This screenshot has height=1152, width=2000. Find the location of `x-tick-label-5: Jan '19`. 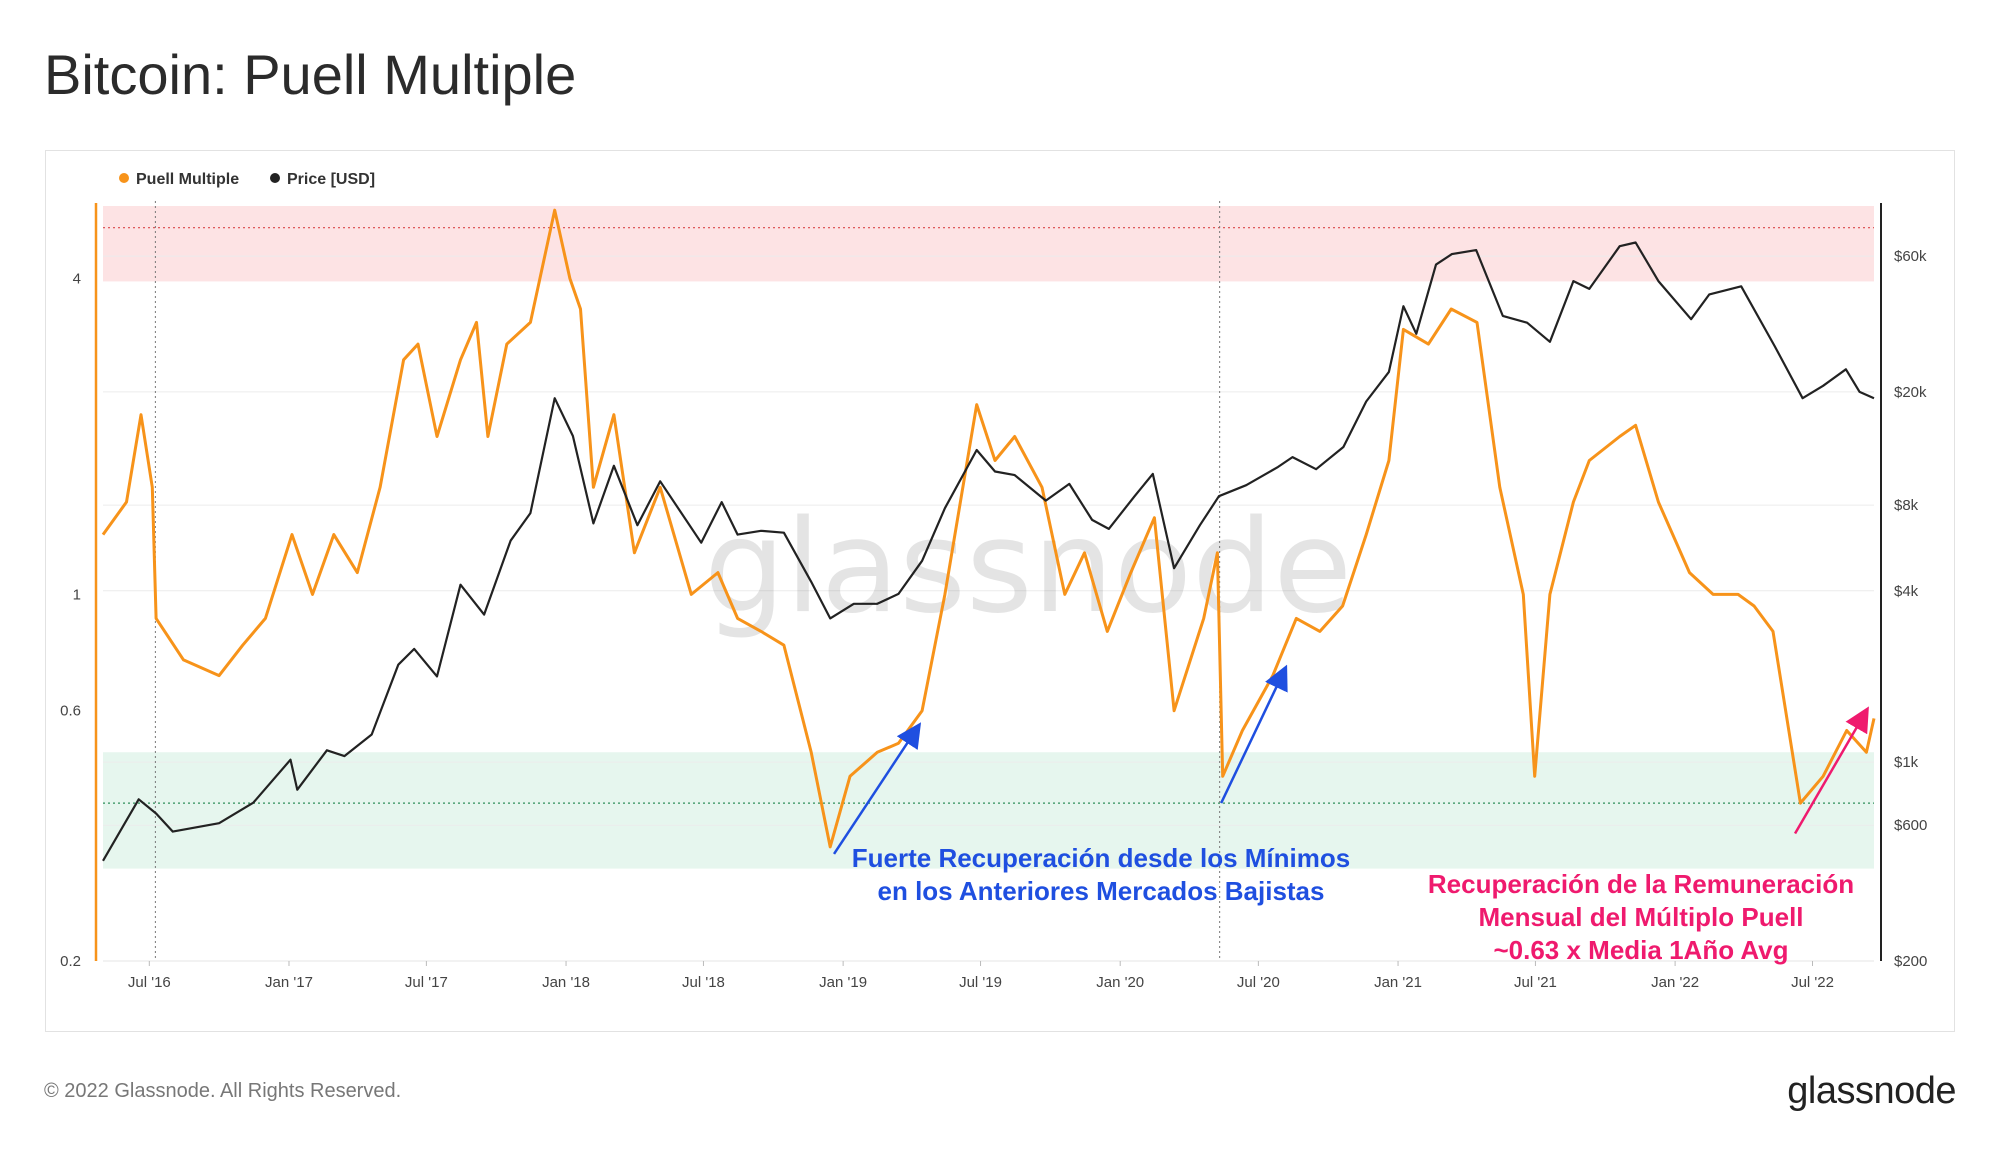

x-tick-label-5: Jan '19 is located at coordinates (843, 982).